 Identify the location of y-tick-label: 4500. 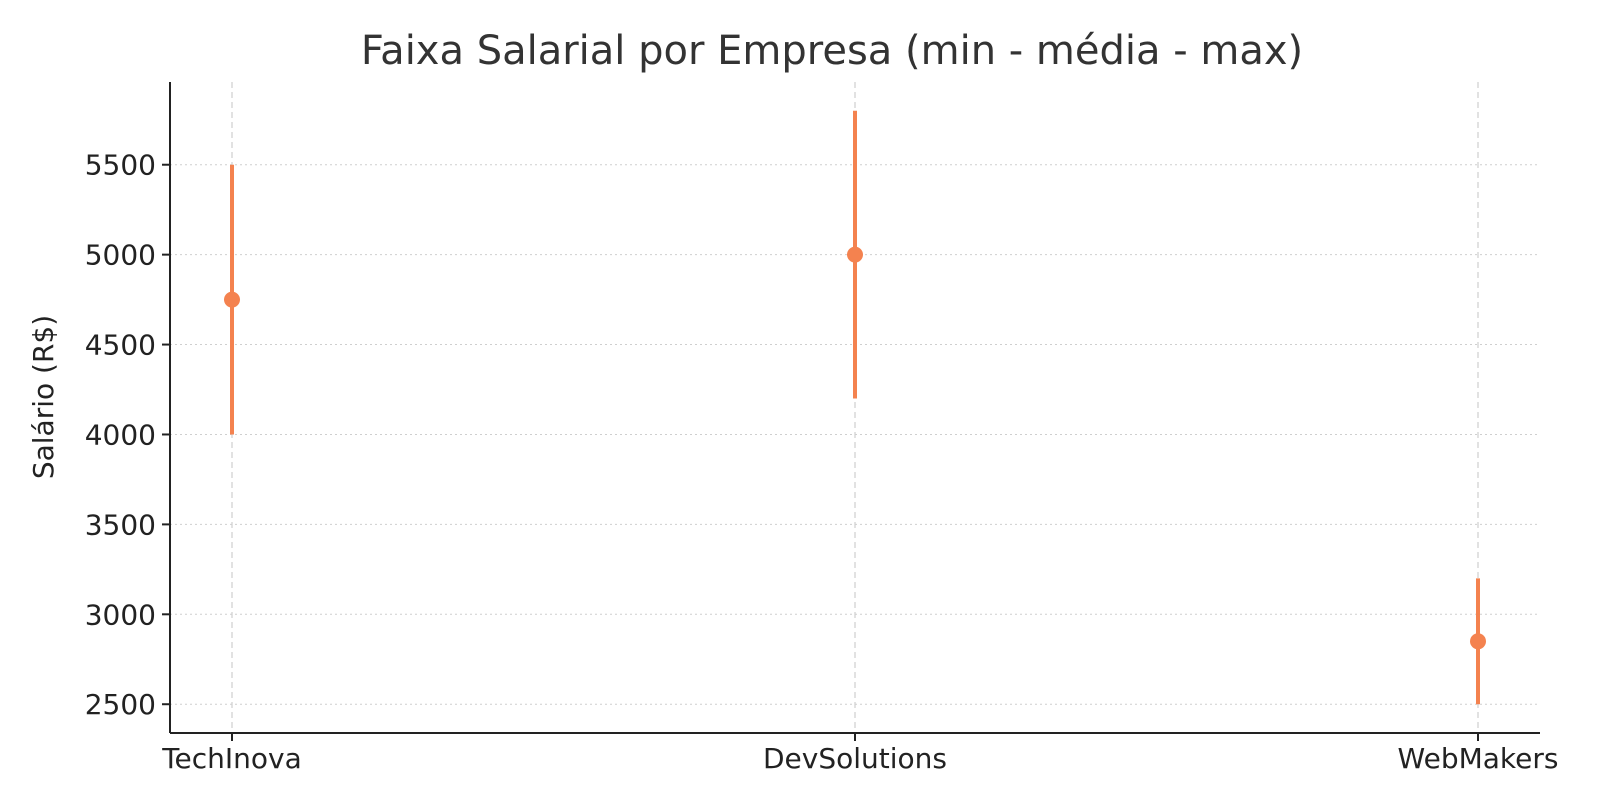
(120, 345).